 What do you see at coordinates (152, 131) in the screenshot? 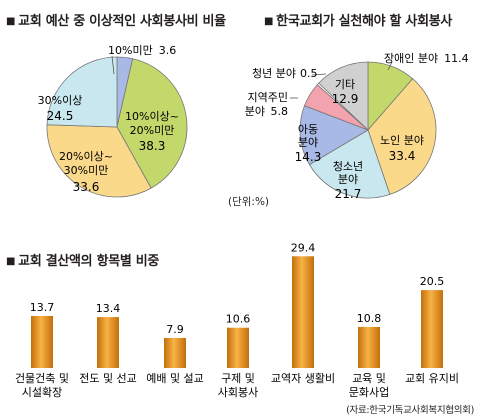
I see `pie1-label-10-20: 10%이상~ 20%미만 38.3` at bounding box center [152, 131].